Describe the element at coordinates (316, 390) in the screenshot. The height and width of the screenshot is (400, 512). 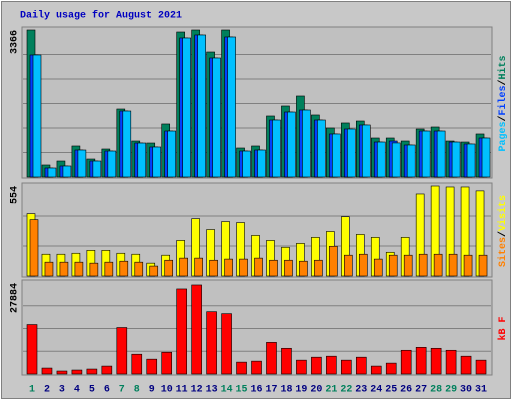
I see `x-tick-label: 20` at that location.